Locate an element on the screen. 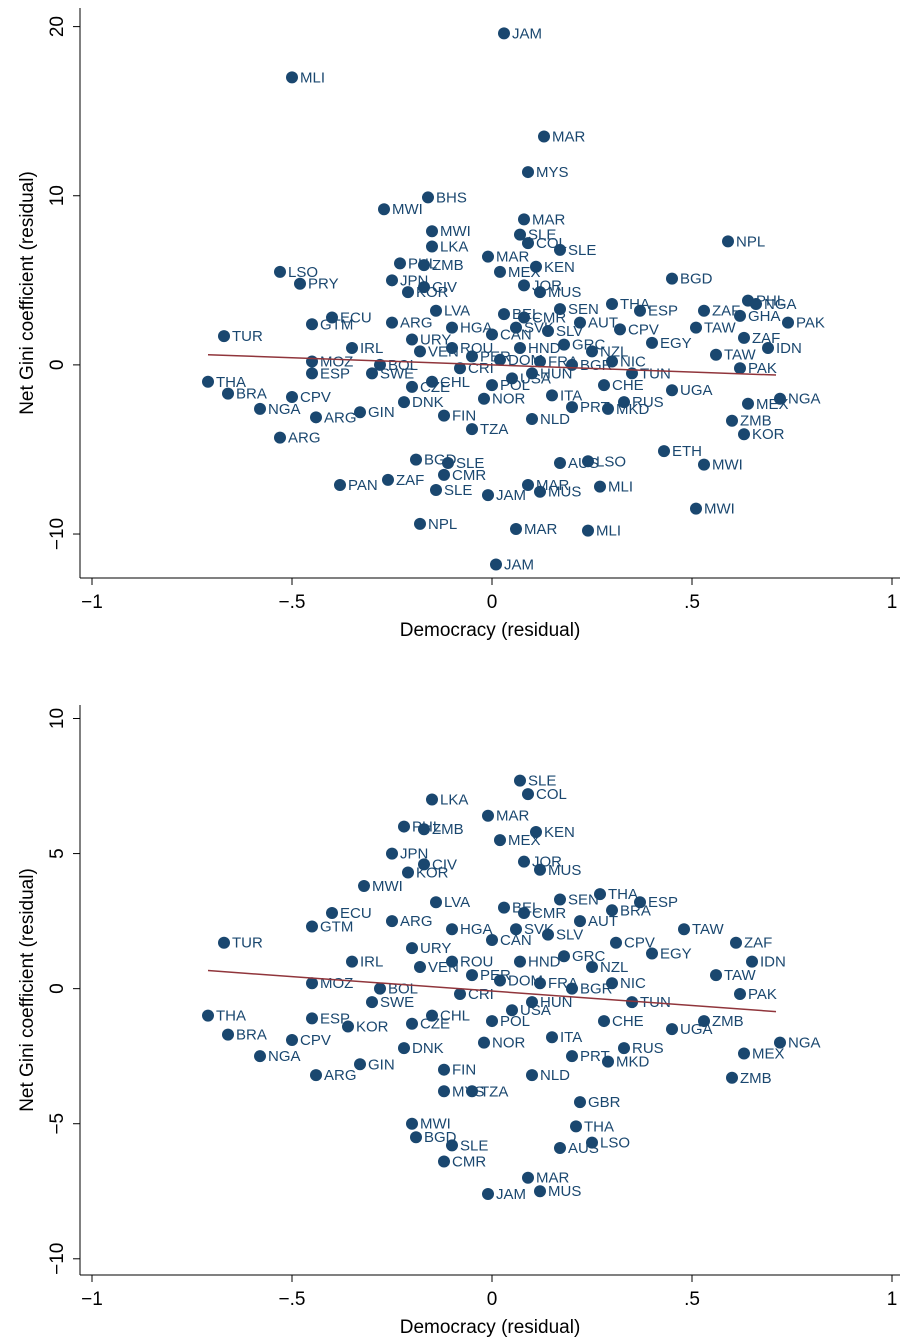  fit-line is located at coordinates (492, 991).